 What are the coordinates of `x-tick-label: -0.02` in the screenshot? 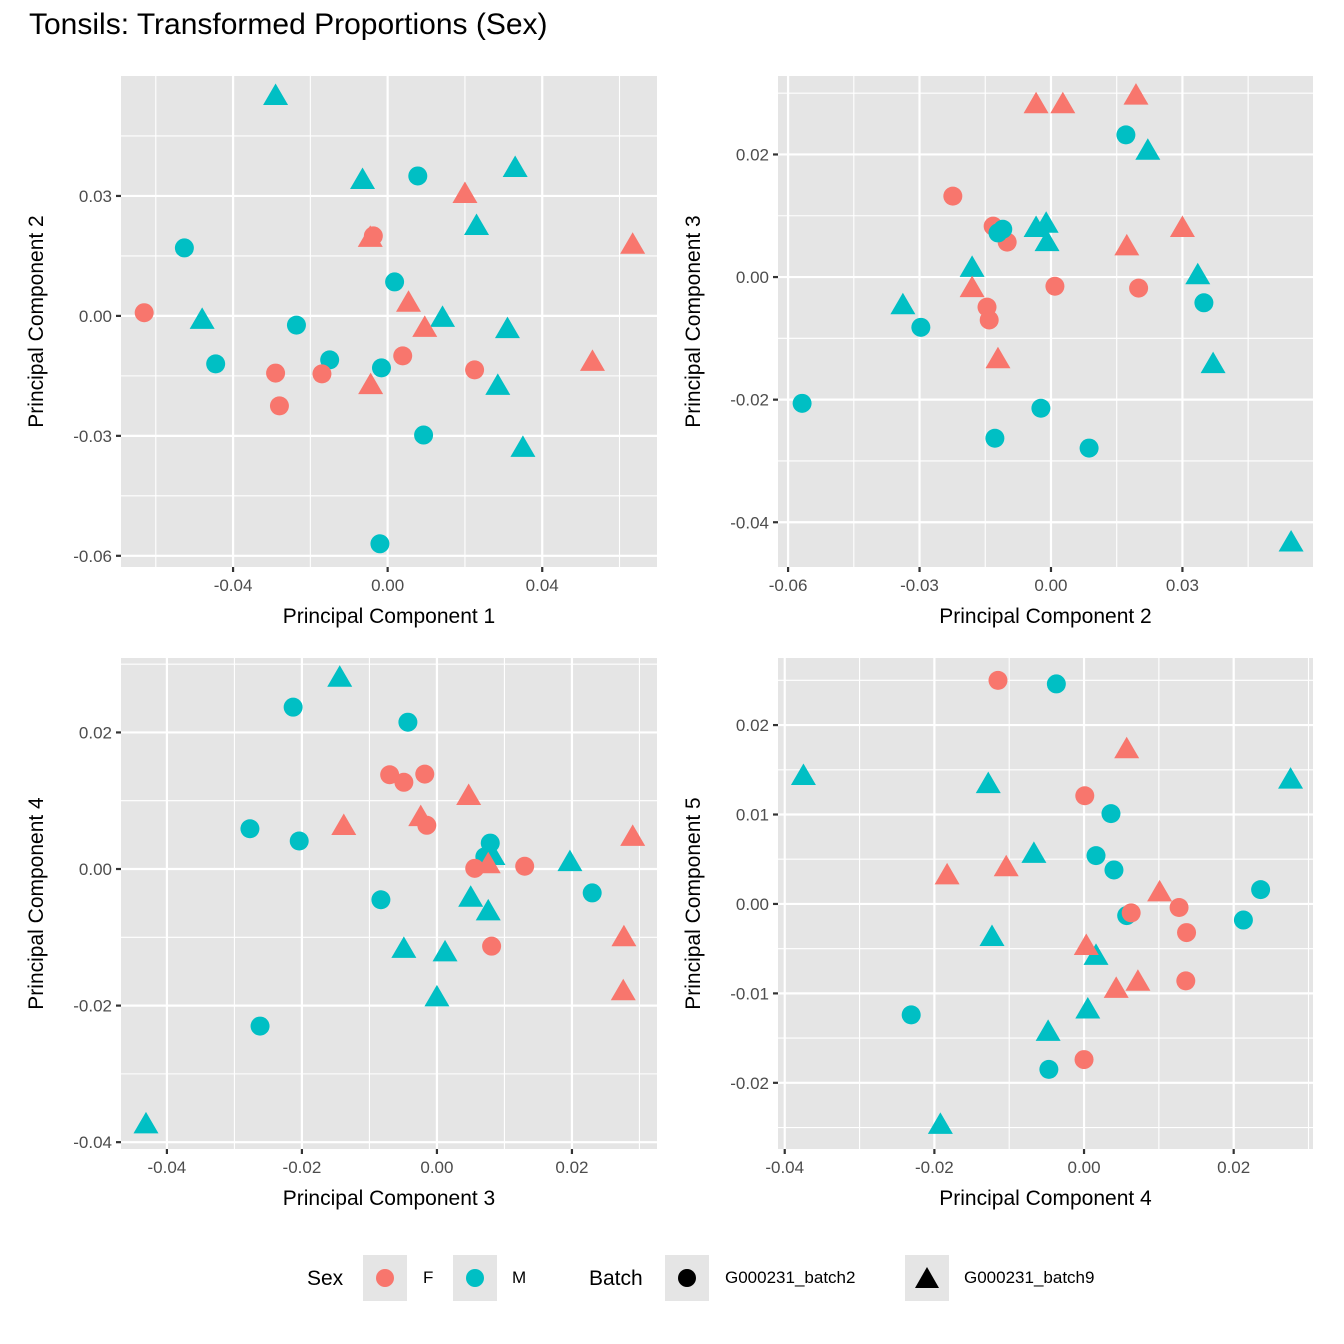 It's located at (934, 1167).